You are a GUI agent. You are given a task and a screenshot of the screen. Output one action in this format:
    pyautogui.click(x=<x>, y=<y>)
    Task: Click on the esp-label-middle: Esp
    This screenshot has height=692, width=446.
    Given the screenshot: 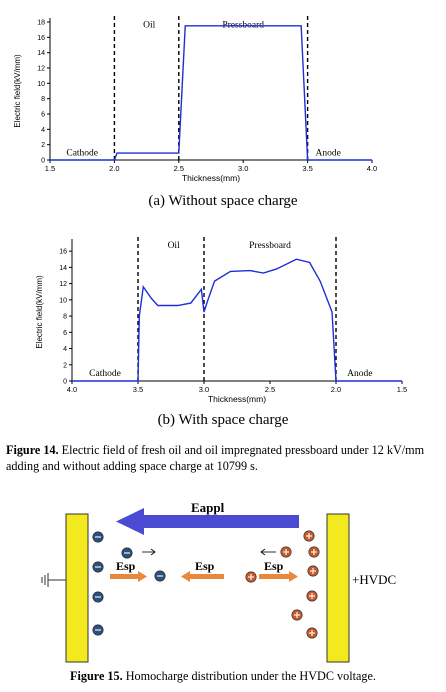 What is the action you would take?
    pyautogui.click(x=205, y=566)
    